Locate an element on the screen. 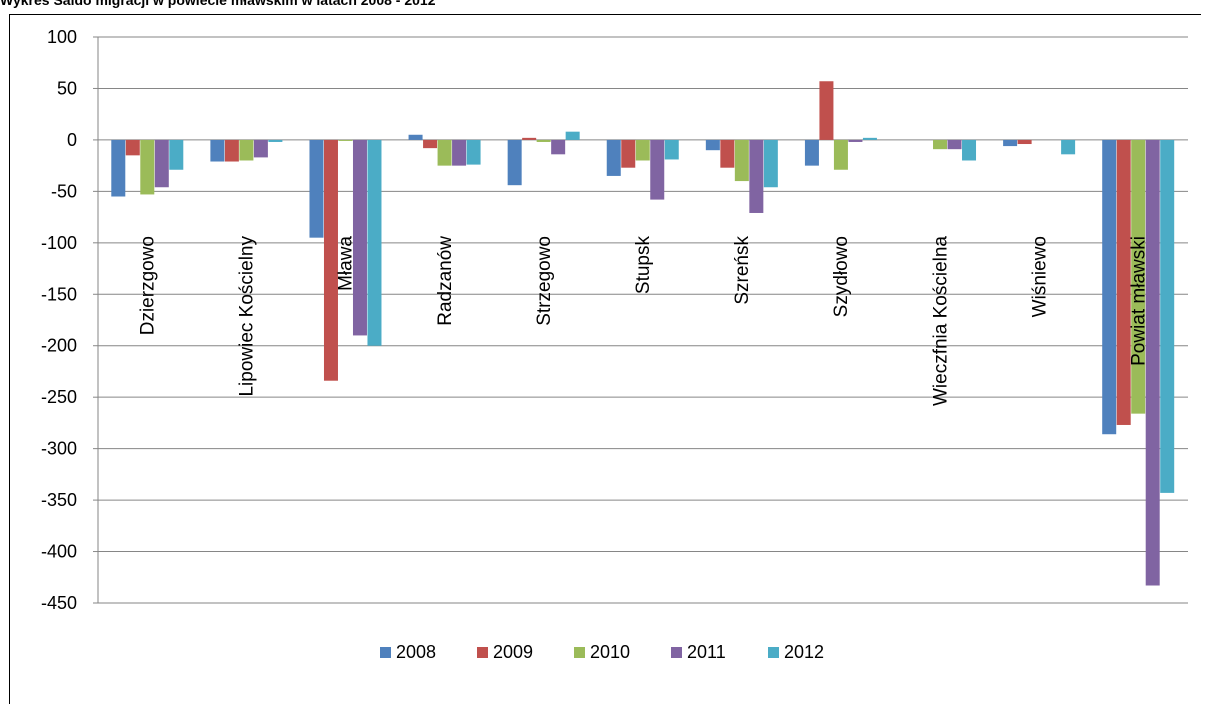  bar-2009-Wiśniewo is located at coordinates (1024, 142).